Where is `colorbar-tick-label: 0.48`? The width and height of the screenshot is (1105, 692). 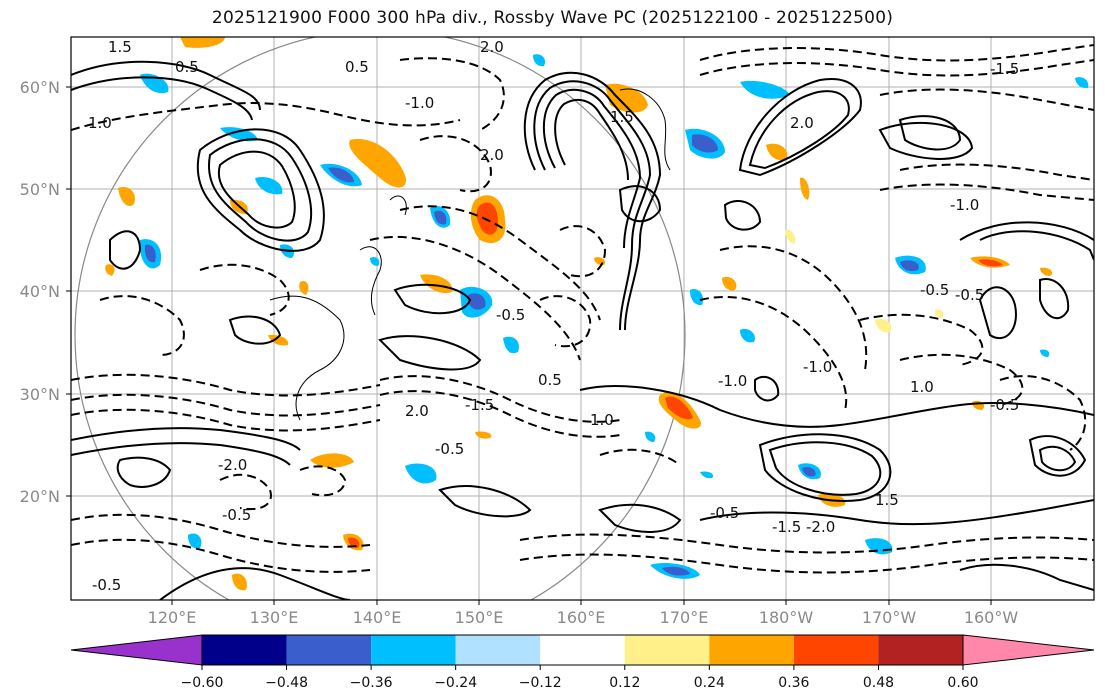
colorbar-tick-label: 0.48 is located at coordinates (878, 683).